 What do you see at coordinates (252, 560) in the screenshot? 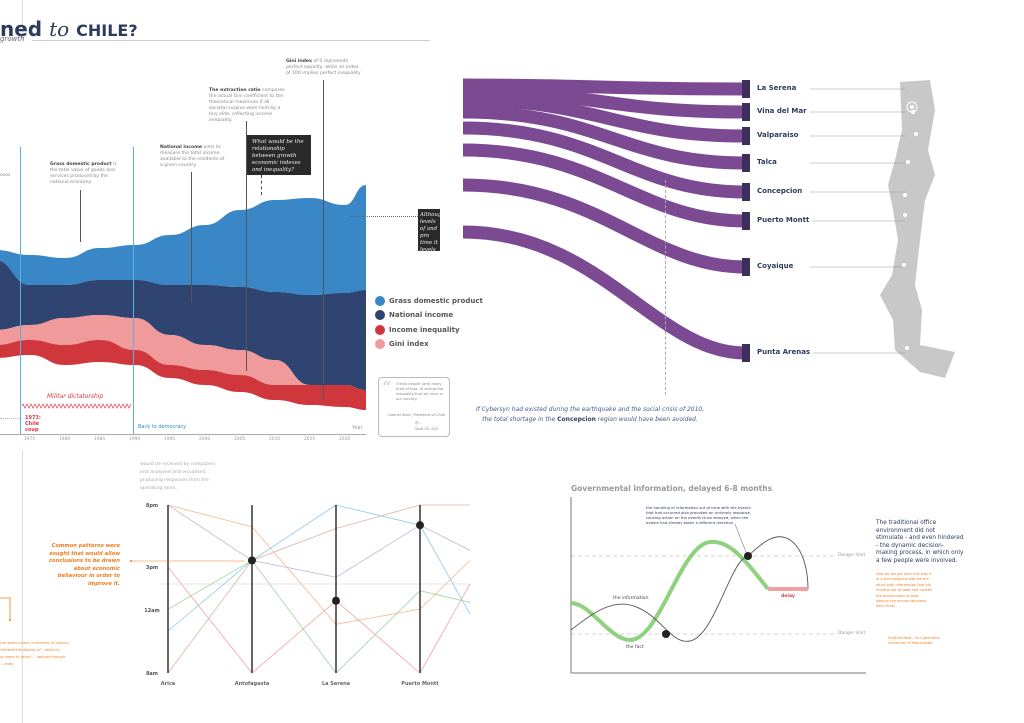
I see `highlight-point` at bounding box center [252, 560].